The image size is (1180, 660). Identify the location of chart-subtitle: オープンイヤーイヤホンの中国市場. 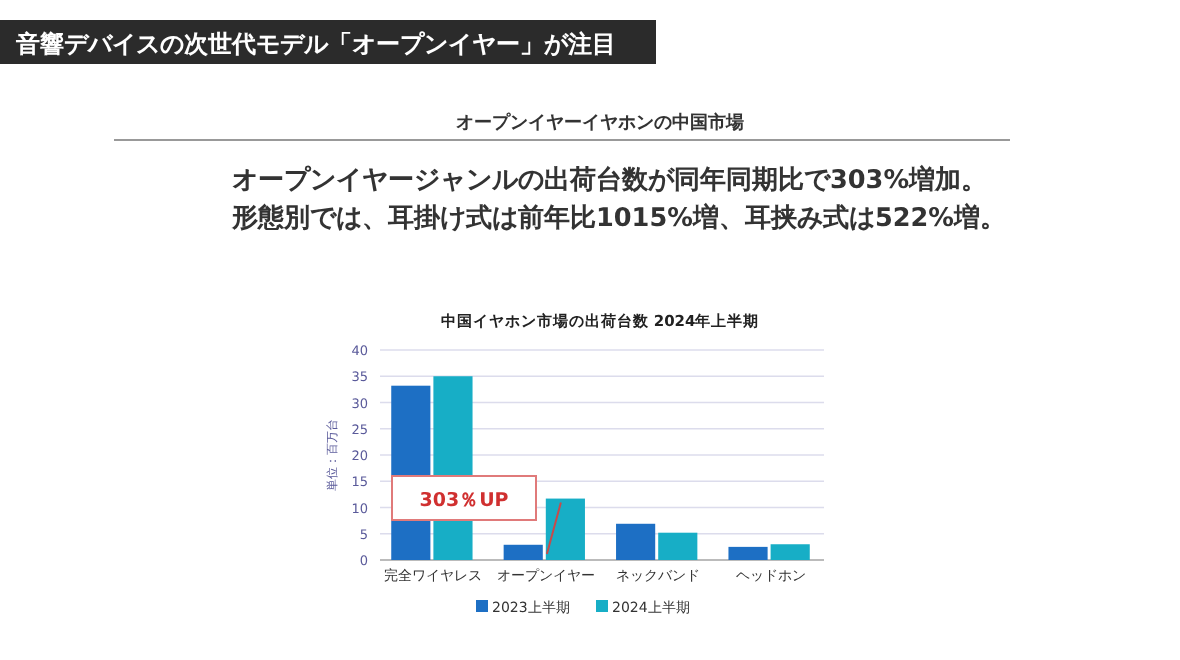
(600, 123).